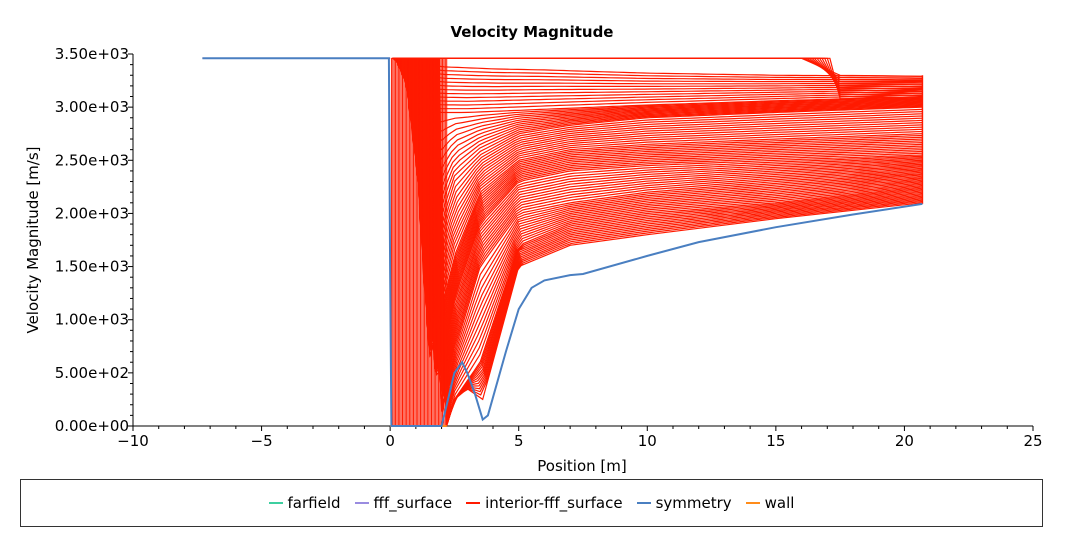  What do you see at coordinates (92, 54) in the screenshot?
I see `y-tick-label: 3.50e+03` at bounding box center [92, 54].